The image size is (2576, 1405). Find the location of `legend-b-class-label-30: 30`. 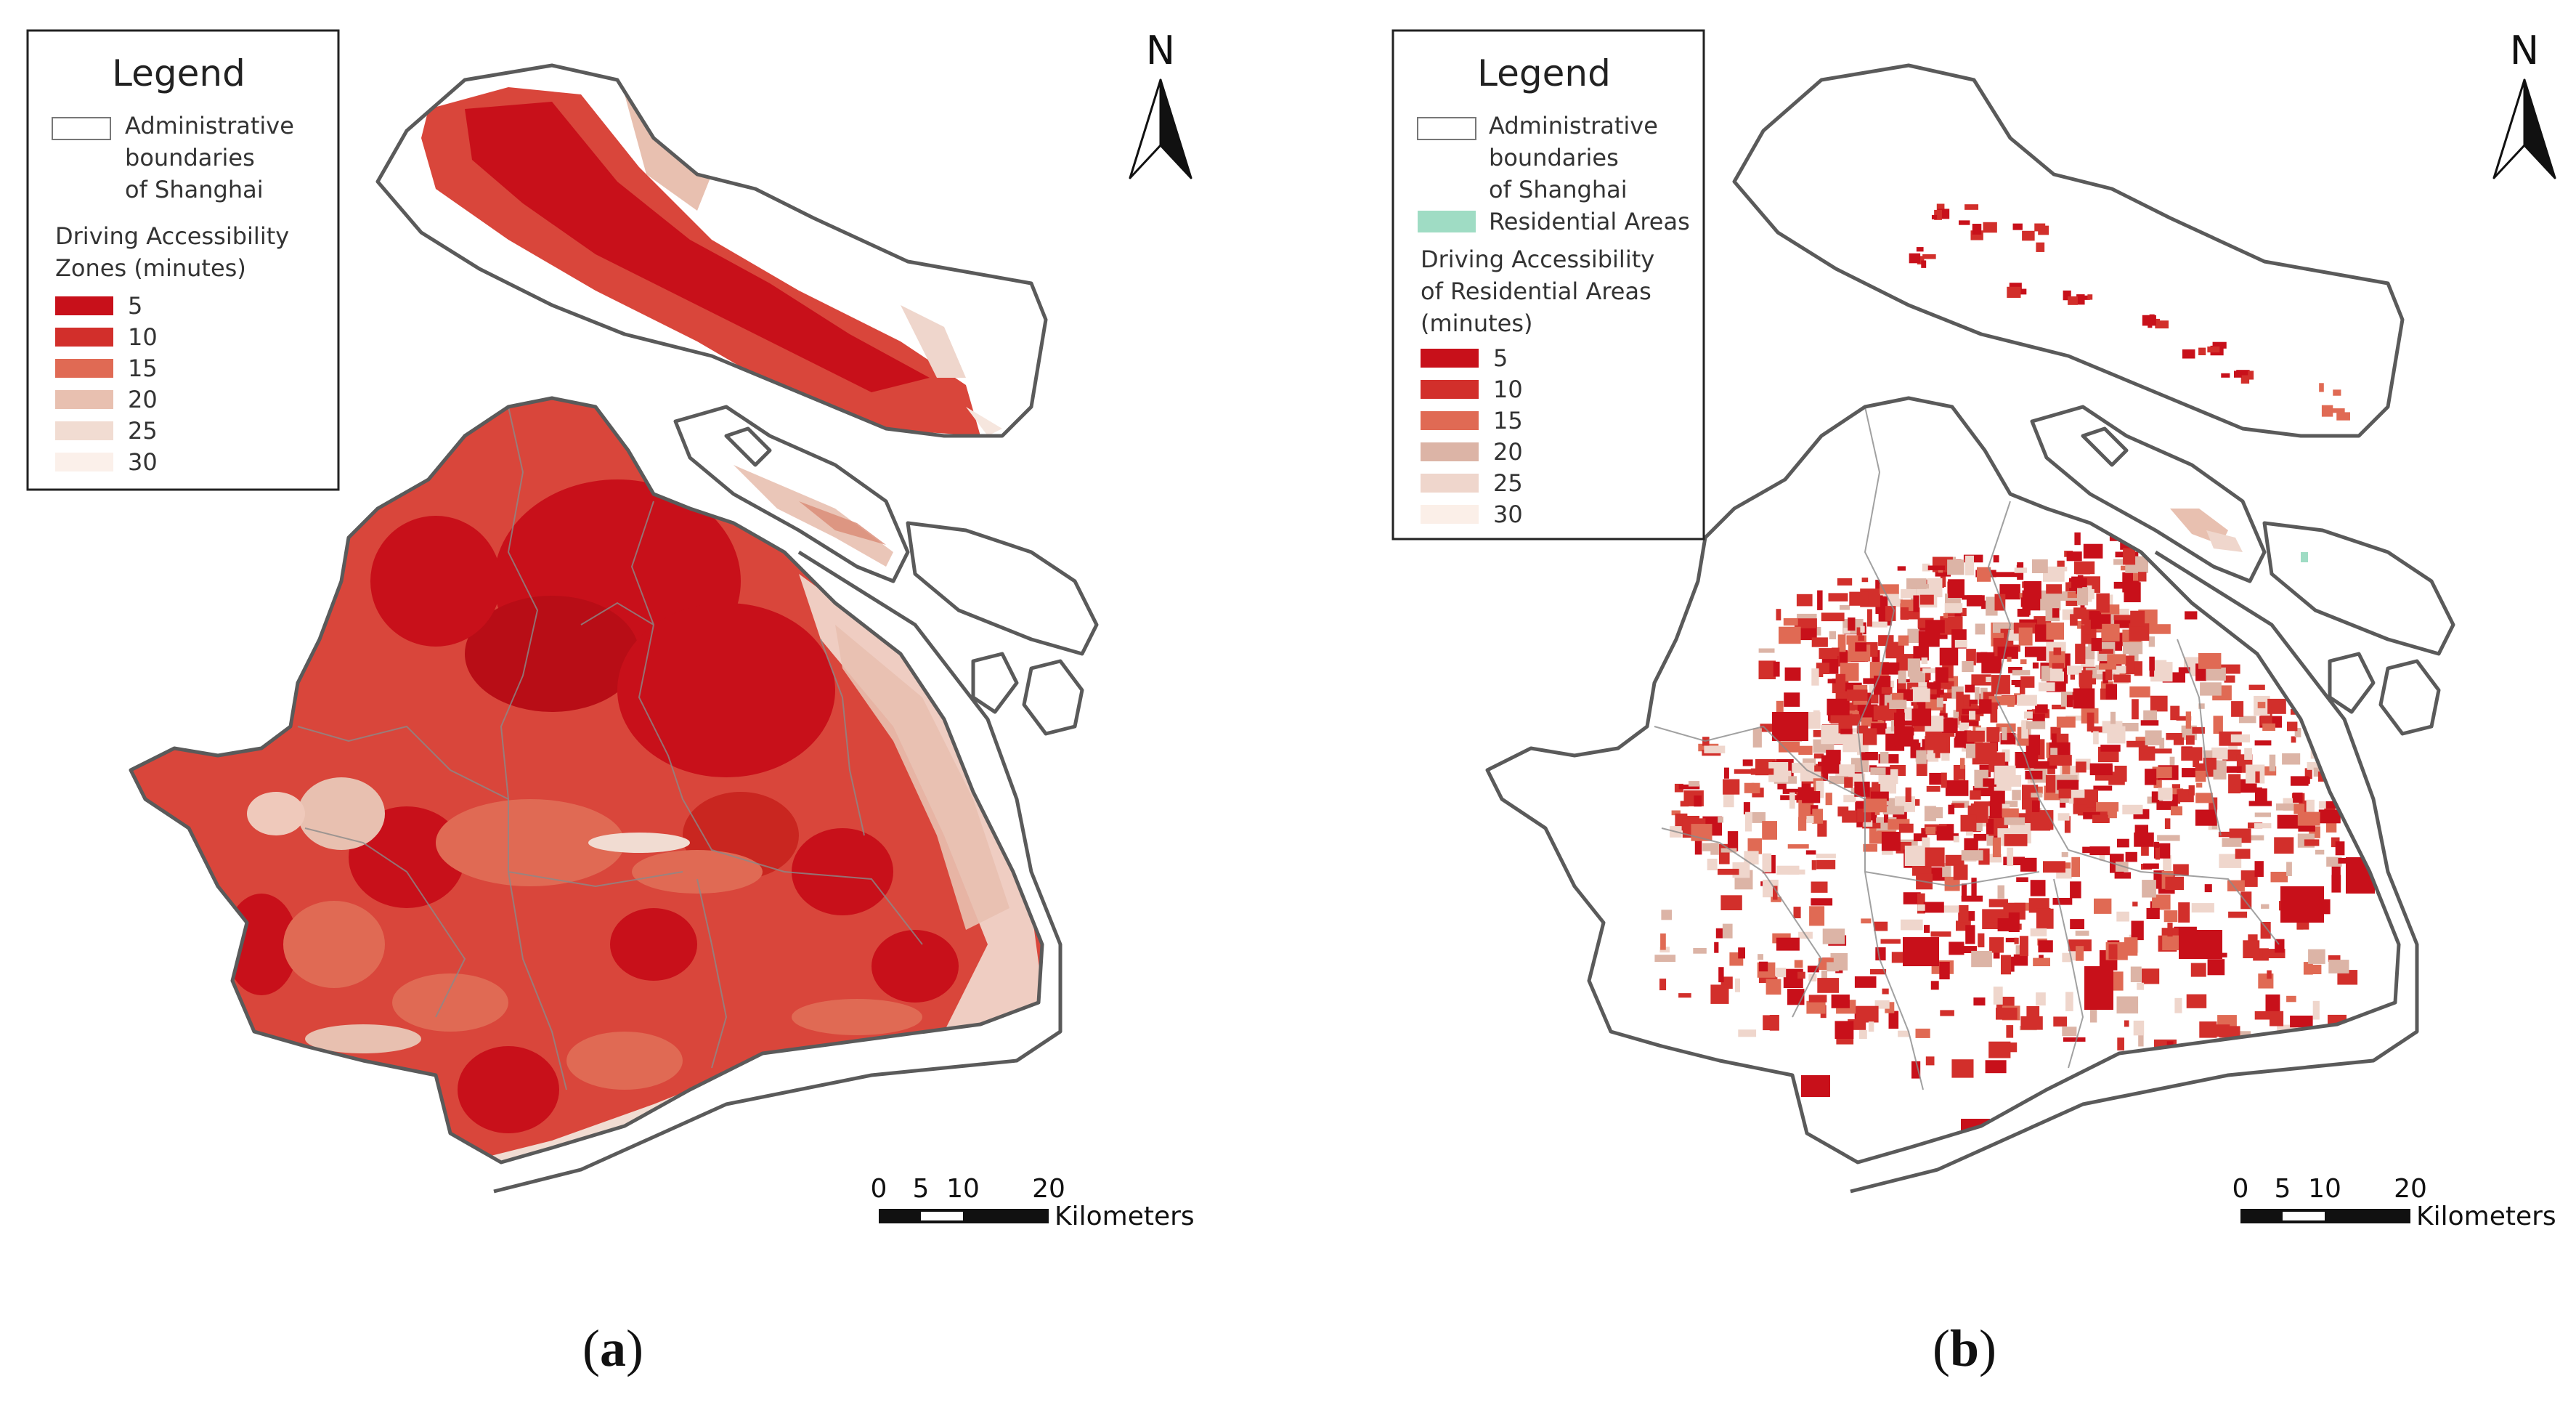

legend-b-class-label-30: 30 is located at coordinates (1508, 514).